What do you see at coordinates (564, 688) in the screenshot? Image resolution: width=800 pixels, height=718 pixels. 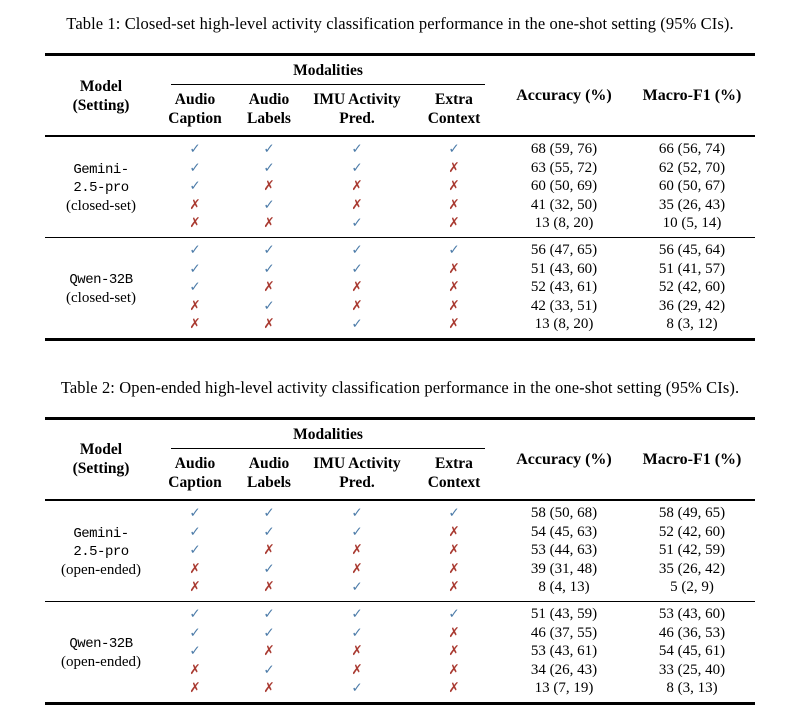 I see `accuracy-cell: 13 (7, 19)` at bounding box center [564, 688].